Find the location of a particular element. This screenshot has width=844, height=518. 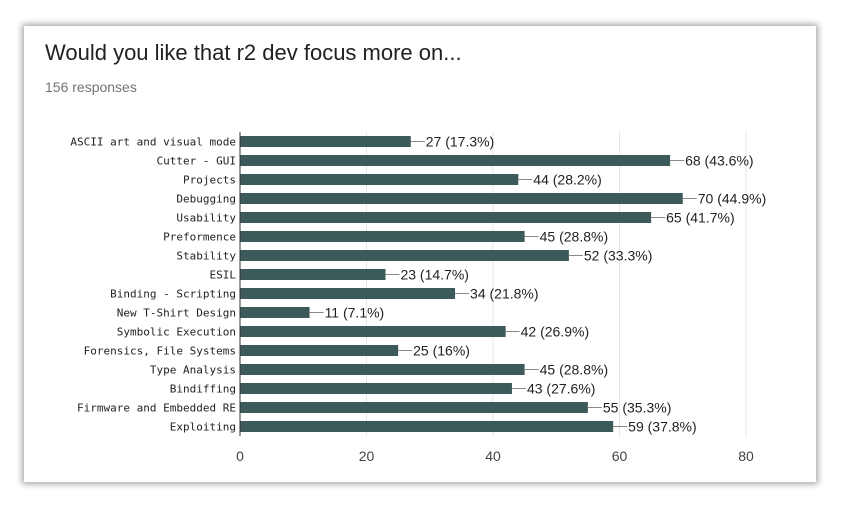

category-label: Bindiffing is located at coordinates (203, 389).